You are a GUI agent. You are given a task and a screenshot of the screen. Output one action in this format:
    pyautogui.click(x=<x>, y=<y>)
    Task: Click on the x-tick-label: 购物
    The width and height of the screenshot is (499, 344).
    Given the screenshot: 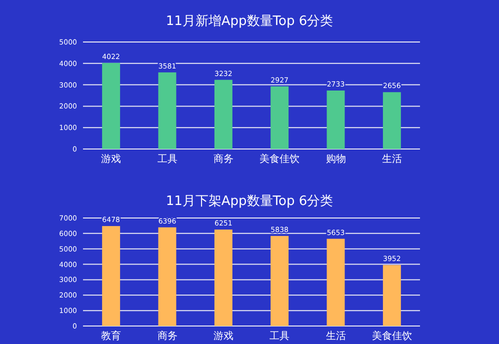 What is the action you would take?
    pyautogui.click(x=336, y=159)
    